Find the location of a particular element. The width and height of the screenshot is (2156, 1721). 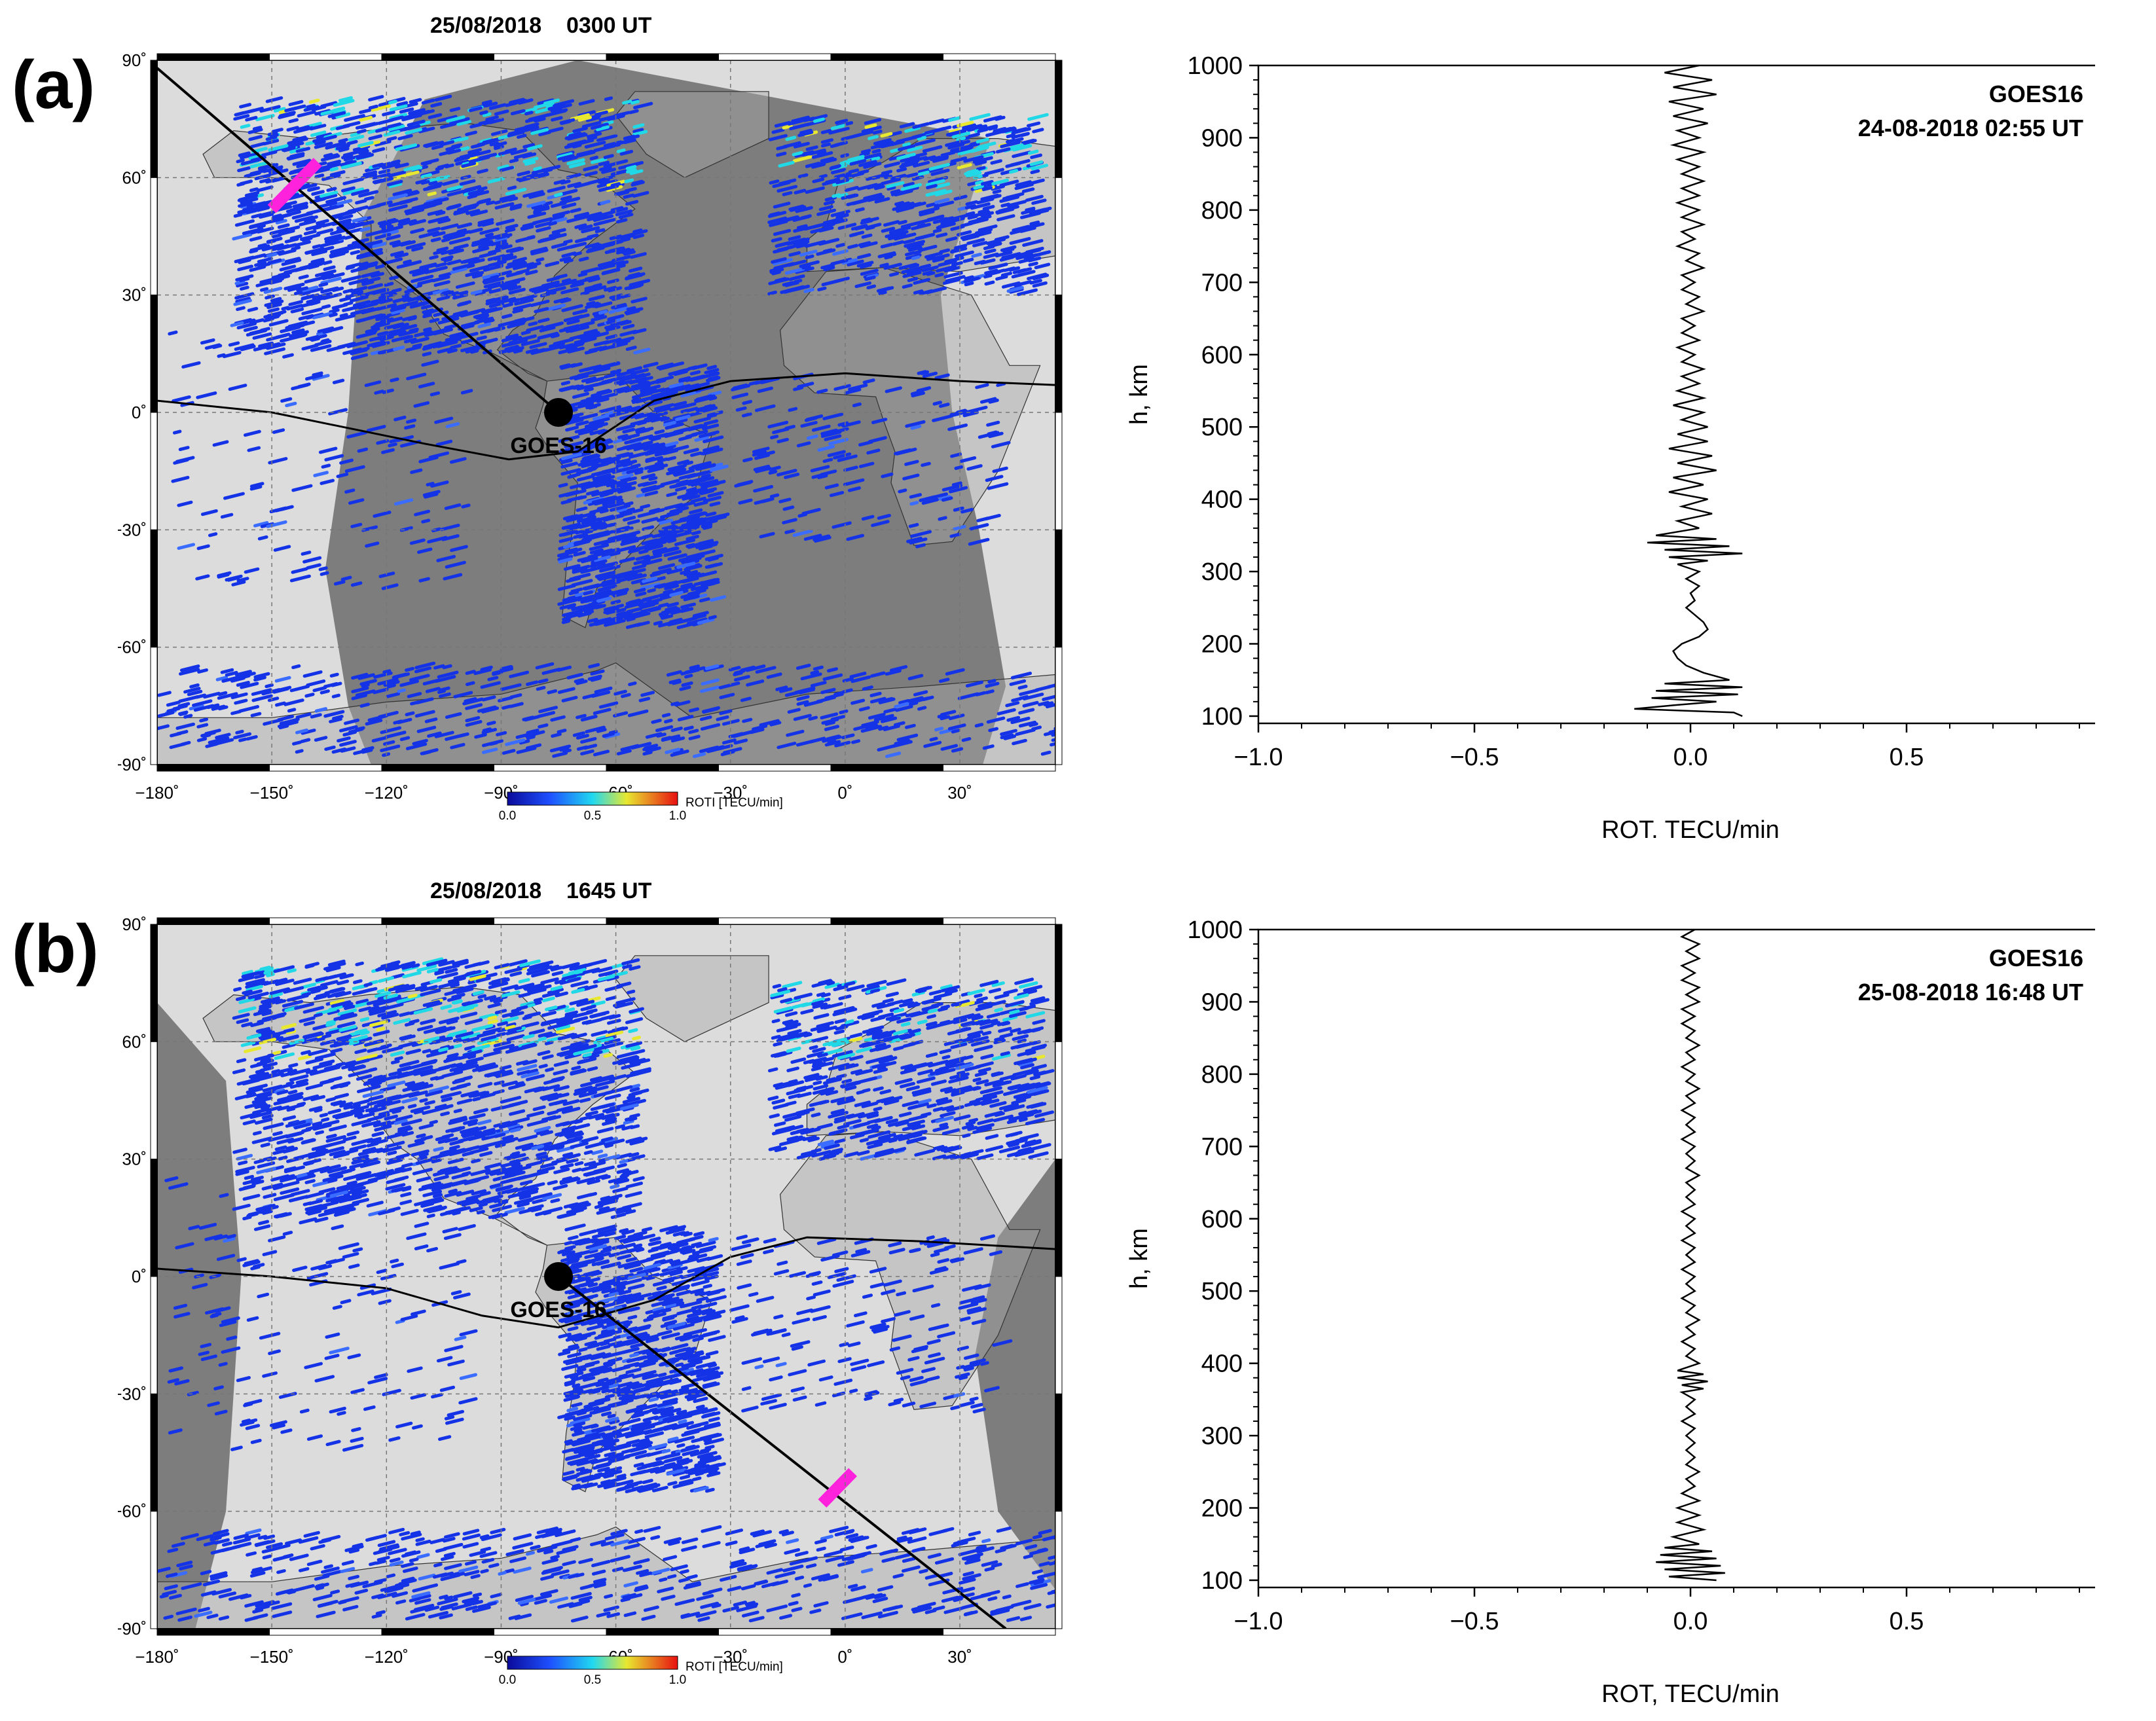

legend-time-b: 25-08-2018 16:48 UT is located at coordinates (1970, 992).